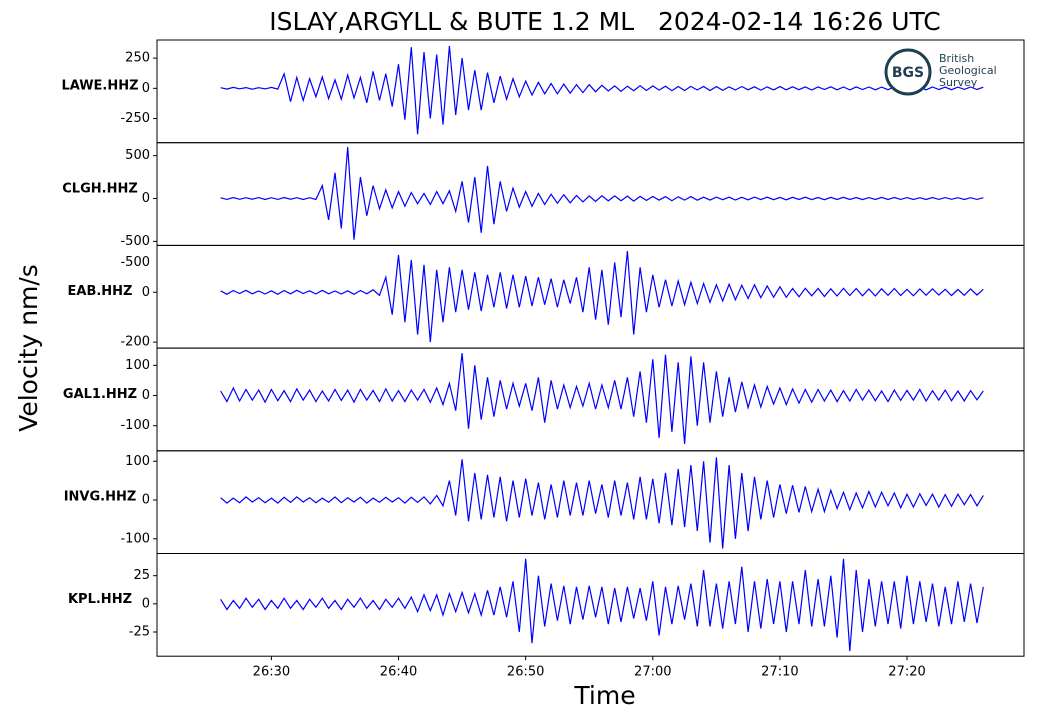  What do you see at coordinates (906, 672) in the screenshot?
I see `x-tick-label: 27:20` at bounding box center [906, 672].